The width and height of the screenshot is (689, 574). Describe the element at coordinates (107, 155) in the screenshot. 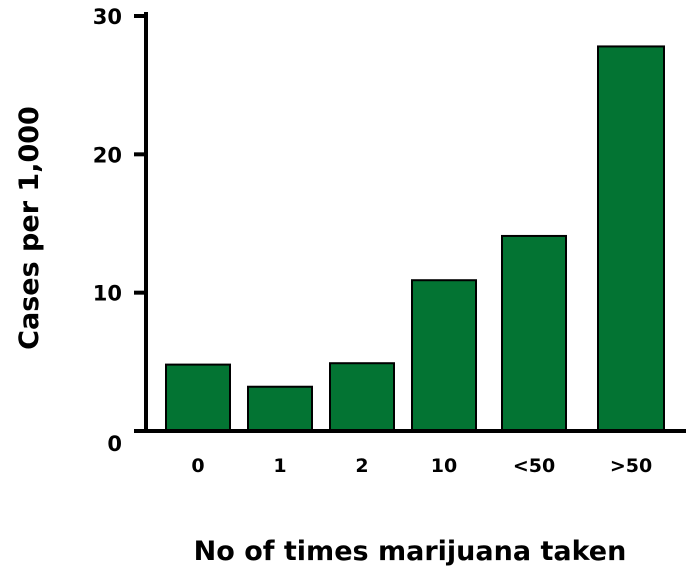

I see `y-tick-label: 20` at that location.